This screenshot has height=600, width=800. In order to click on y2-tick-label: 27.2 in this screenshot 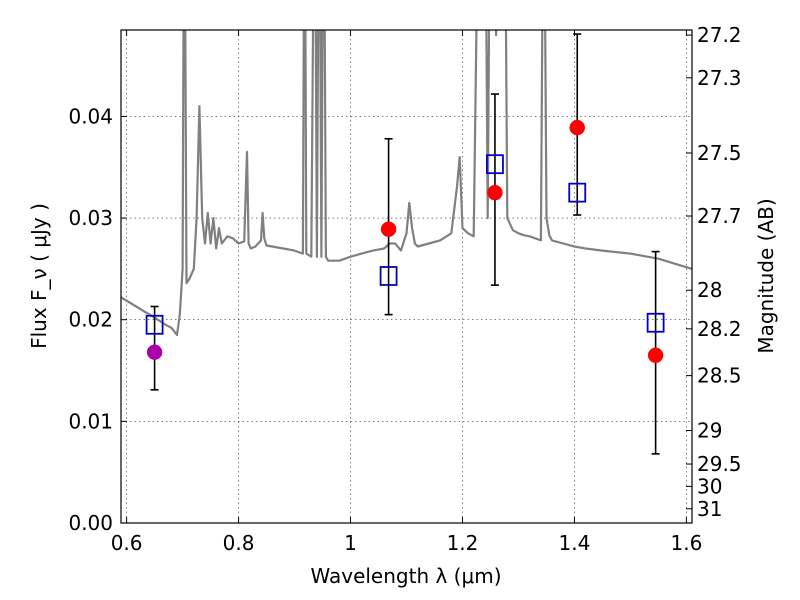, I will do `click(719, 35)`.